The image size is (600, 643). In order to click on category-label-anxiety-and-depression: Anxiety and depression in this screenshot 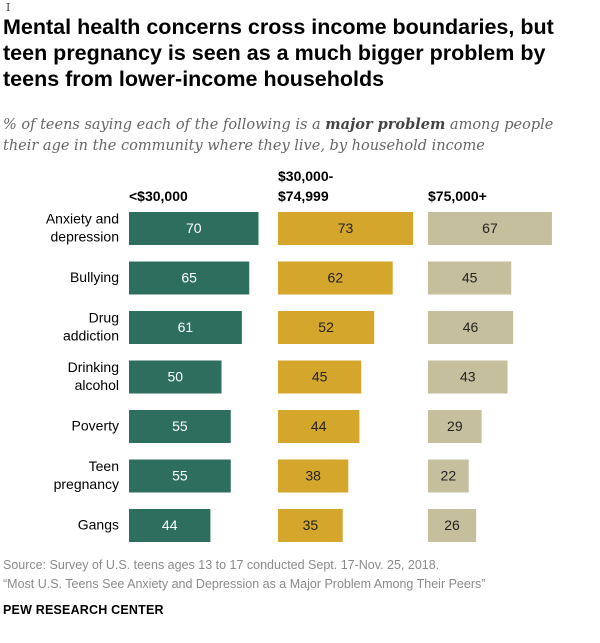, I will do `click(82, 227)`.